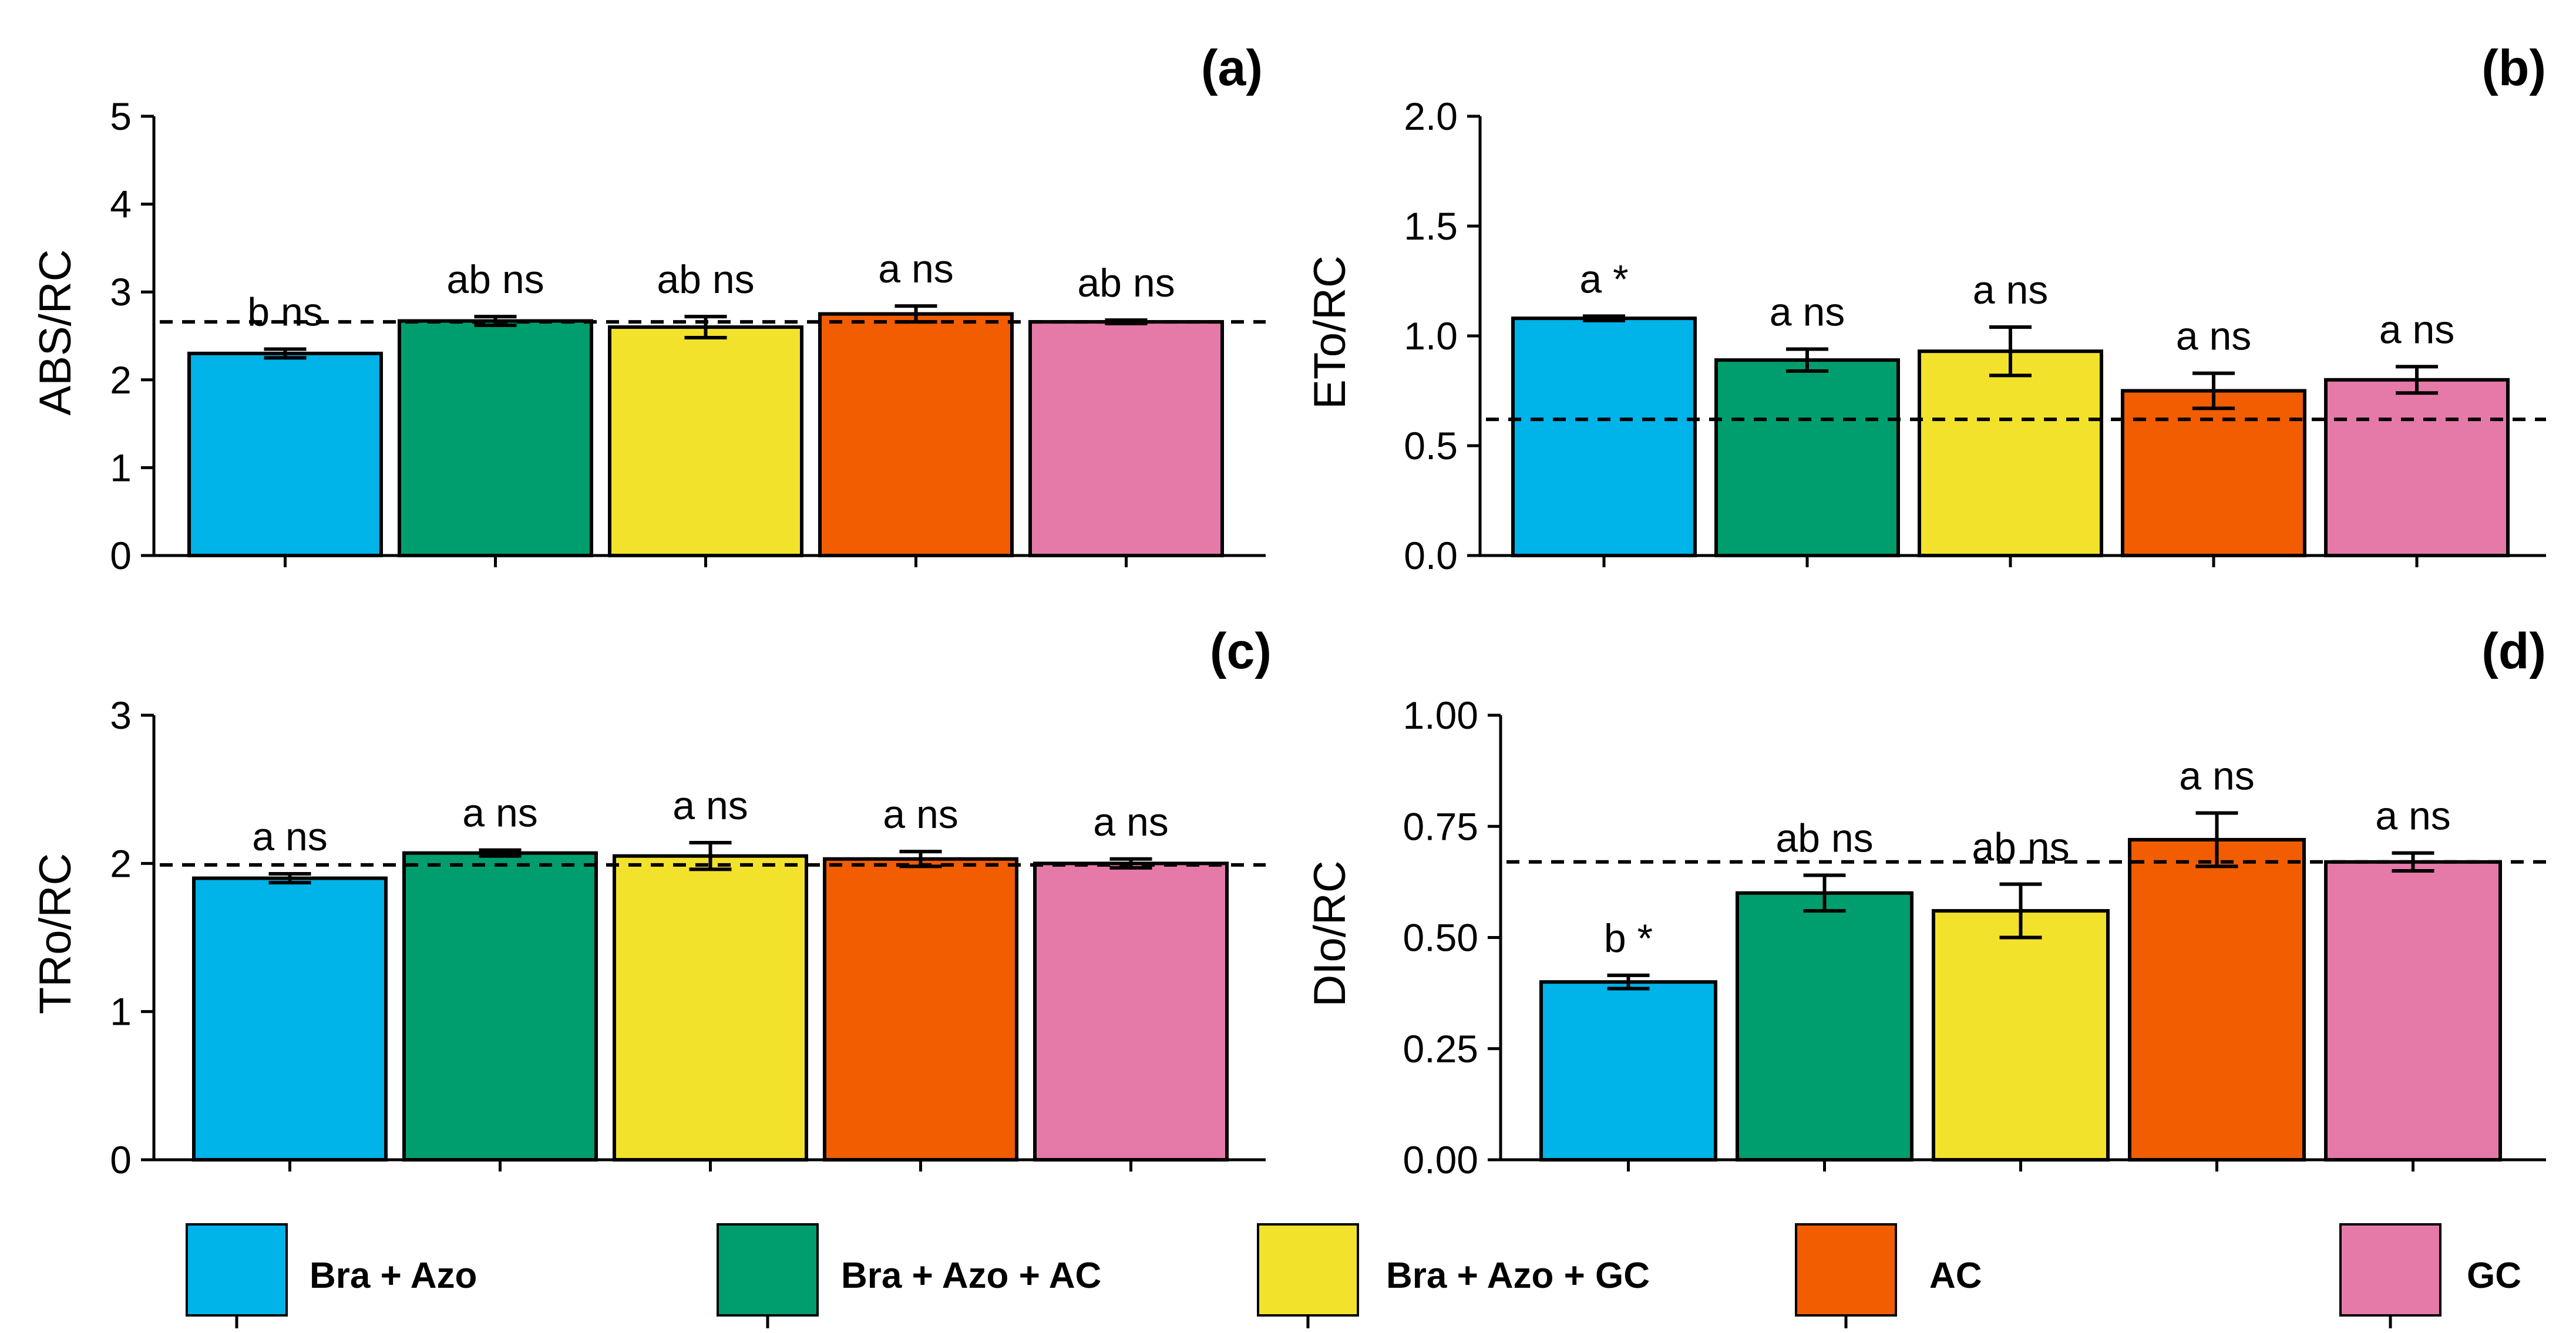 Image resolution: width=2576 pixels, height=1333 pixels. Describe the element at coordinates (1330, 933) in the screenshot. I see `ylabel-d: DIo/RC` at that location.